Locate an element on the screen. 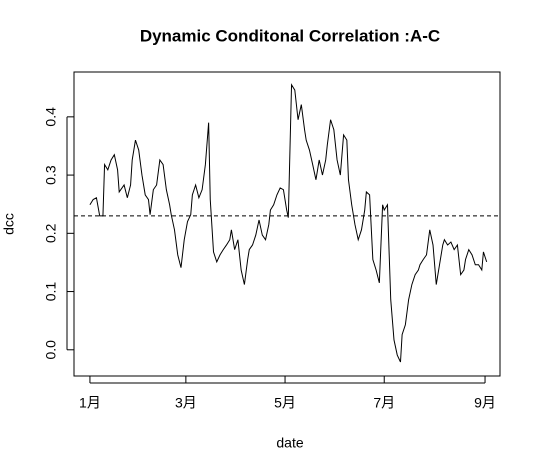  y-axis-label: dcc is located at coordinates (9, 224).